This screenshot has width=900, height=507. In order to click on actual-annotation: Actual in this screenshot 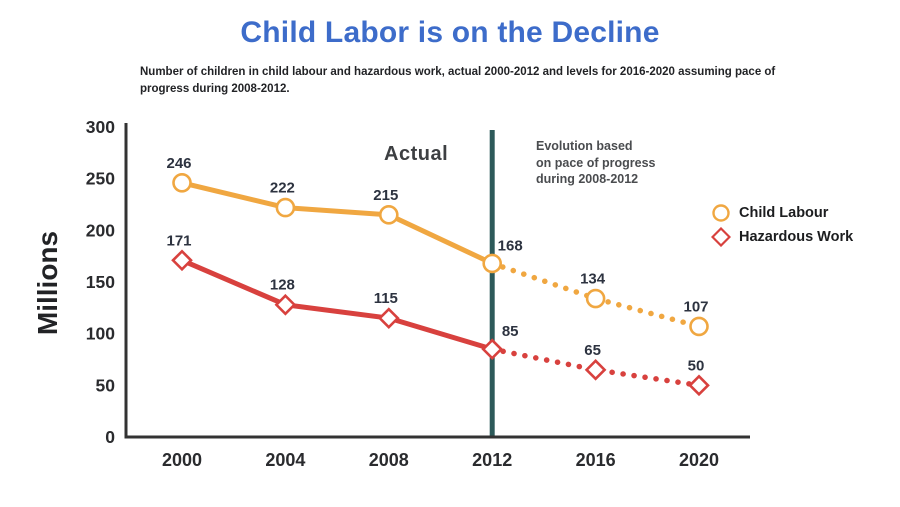, I will do `click(416, 154)`.